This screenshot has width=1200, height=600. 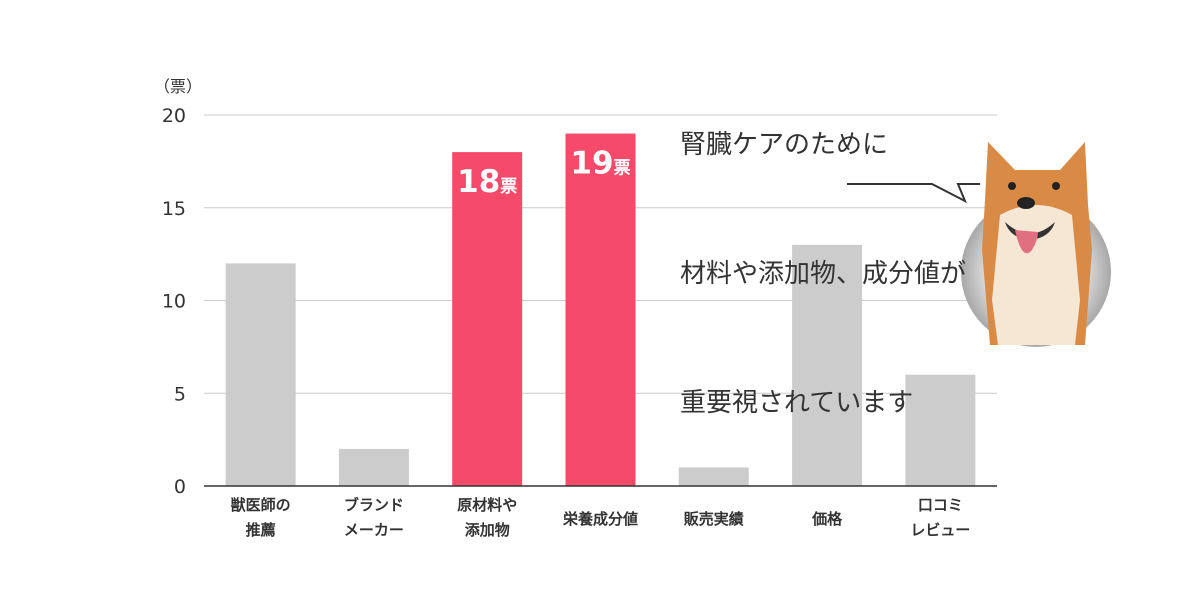 What do you see at coordinates (600, 164) in the screenshot?
I see `data-label: 19票` at bounding box center [600, 164].